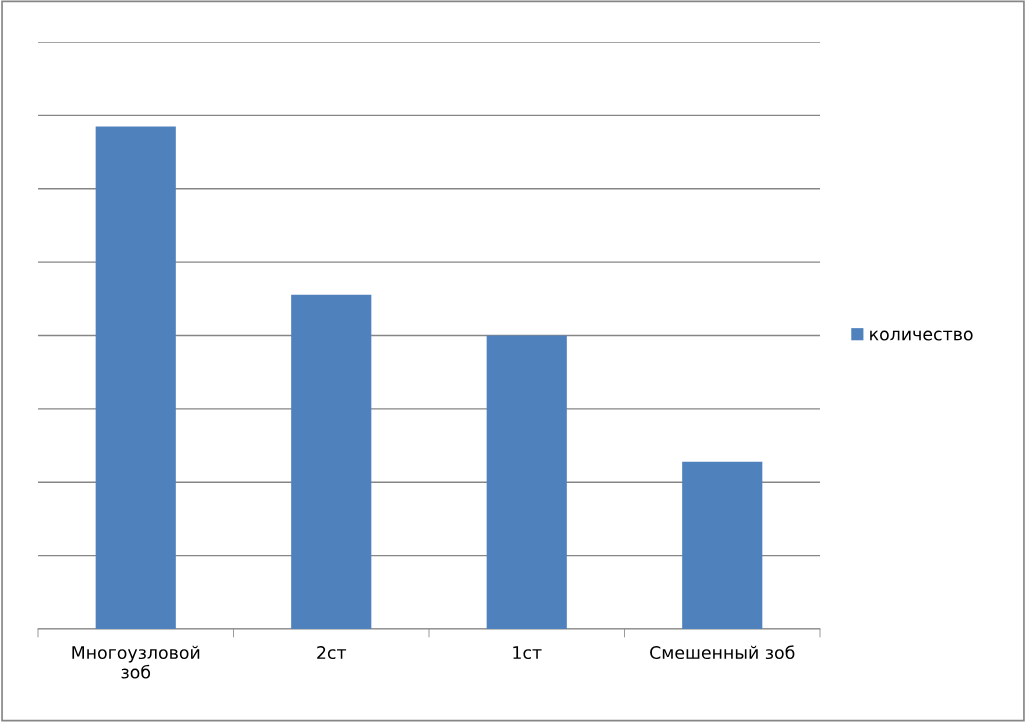 This screenshot has height=722, width=1026. I want to click on legend-label: количество, so click(921, 335).